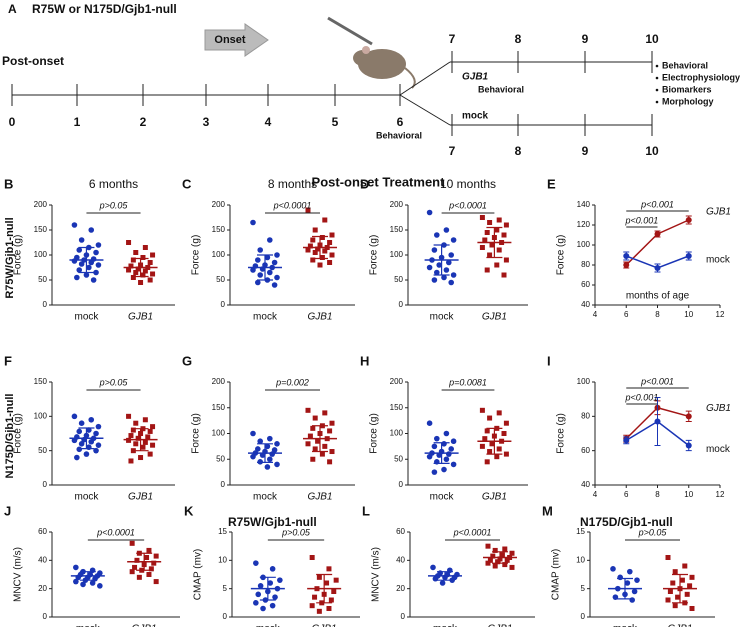  Describe the element at coordinates (585, 415) in the screenshot. I see `y-tick-label: 80` at that location.